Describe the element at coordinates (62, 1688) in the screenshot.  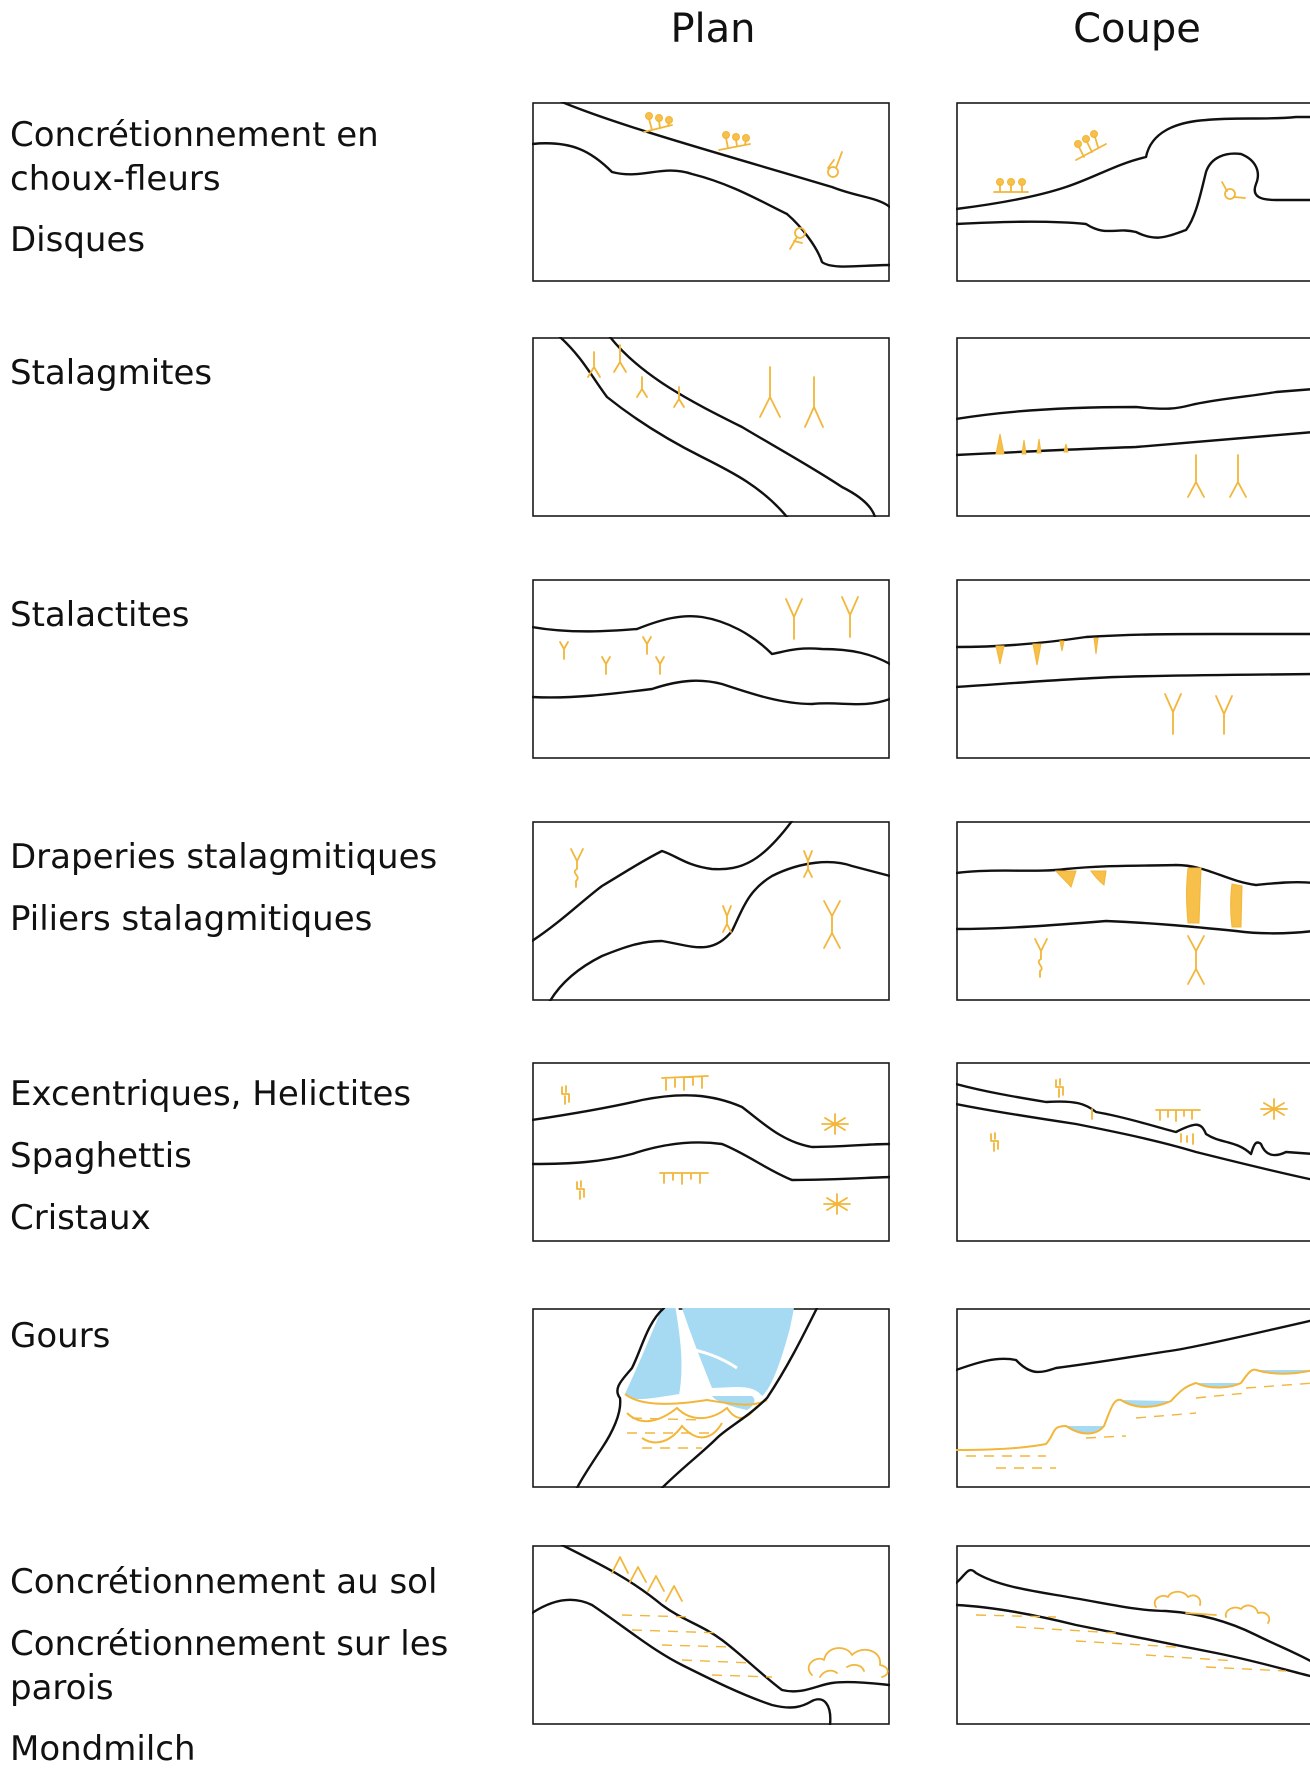
I see `label-concretionnement-parois-2: parois` at that location.